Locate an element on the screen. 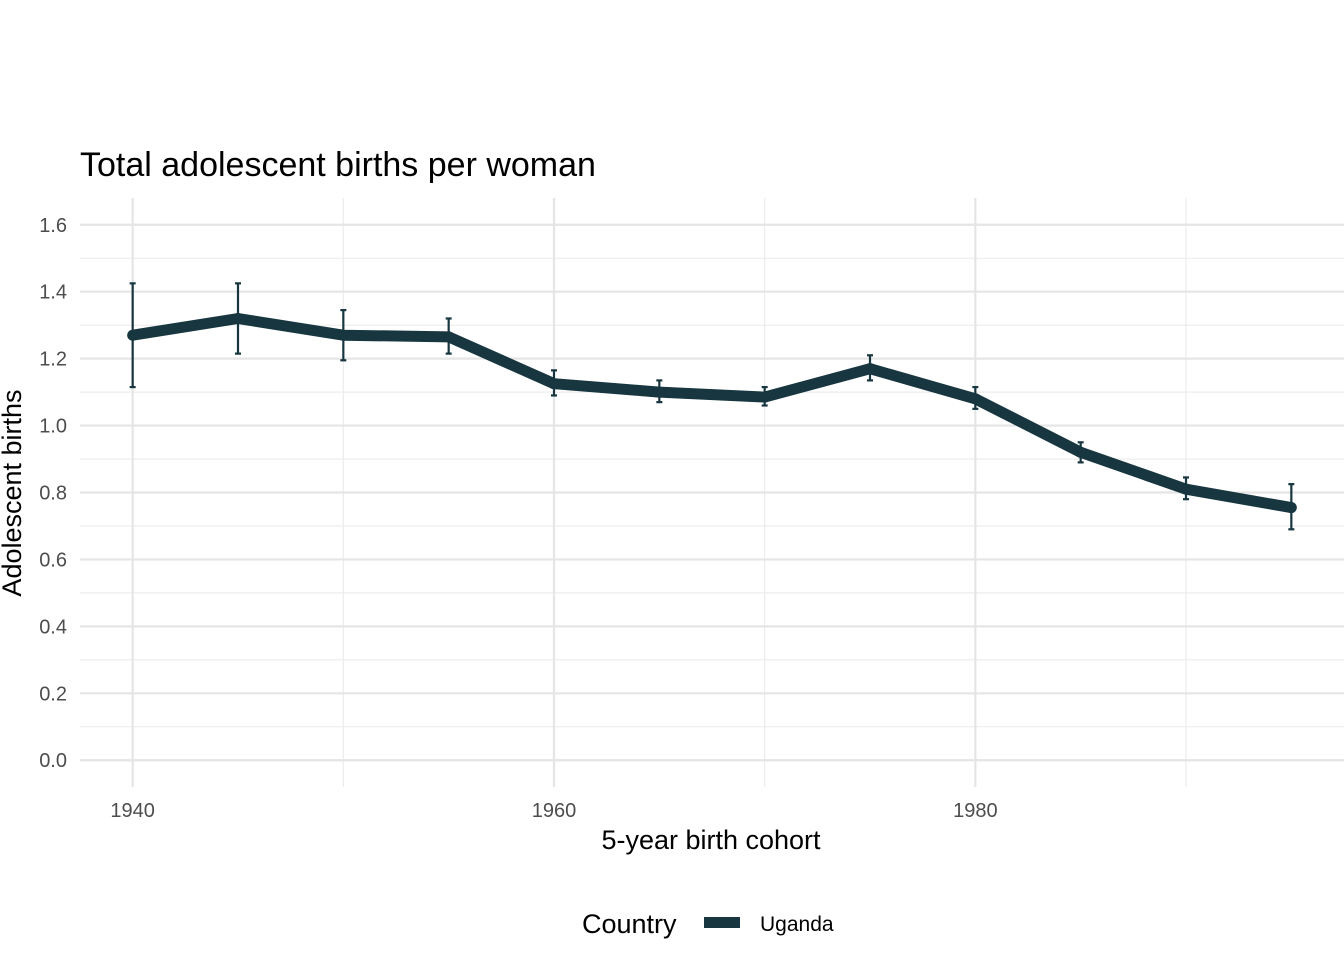 The height and width of the screenshot is (965, 1344). y-tick-label: 1.6 is located at coordinates (53, 226).